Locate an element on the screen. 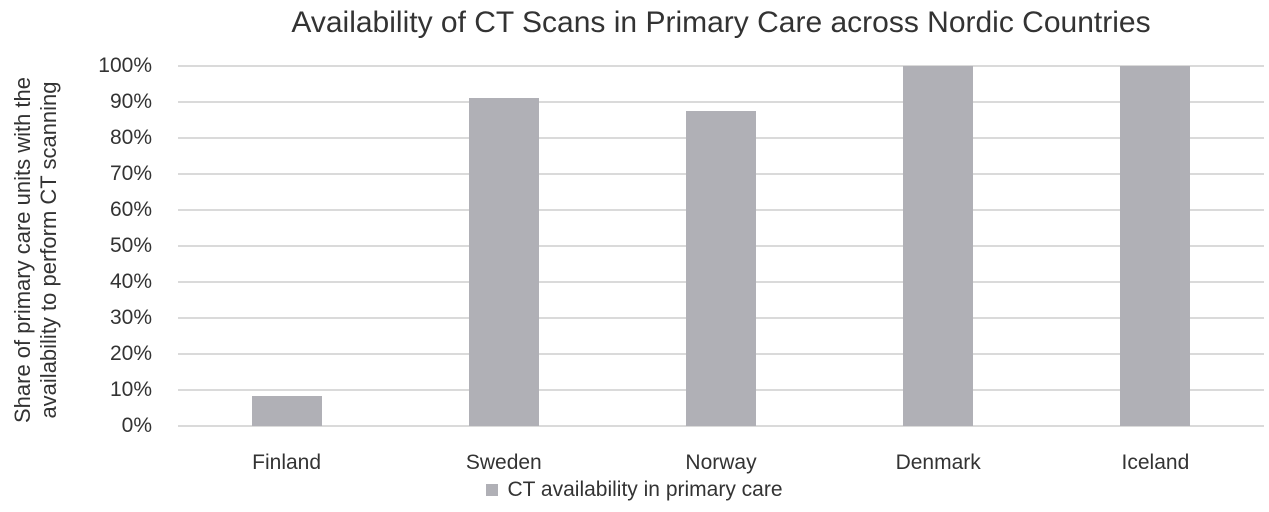 Image resolution: width=1269 pixels, height=512 pixels. x-axis-label: Sweden is located at coordinates (503, 462).